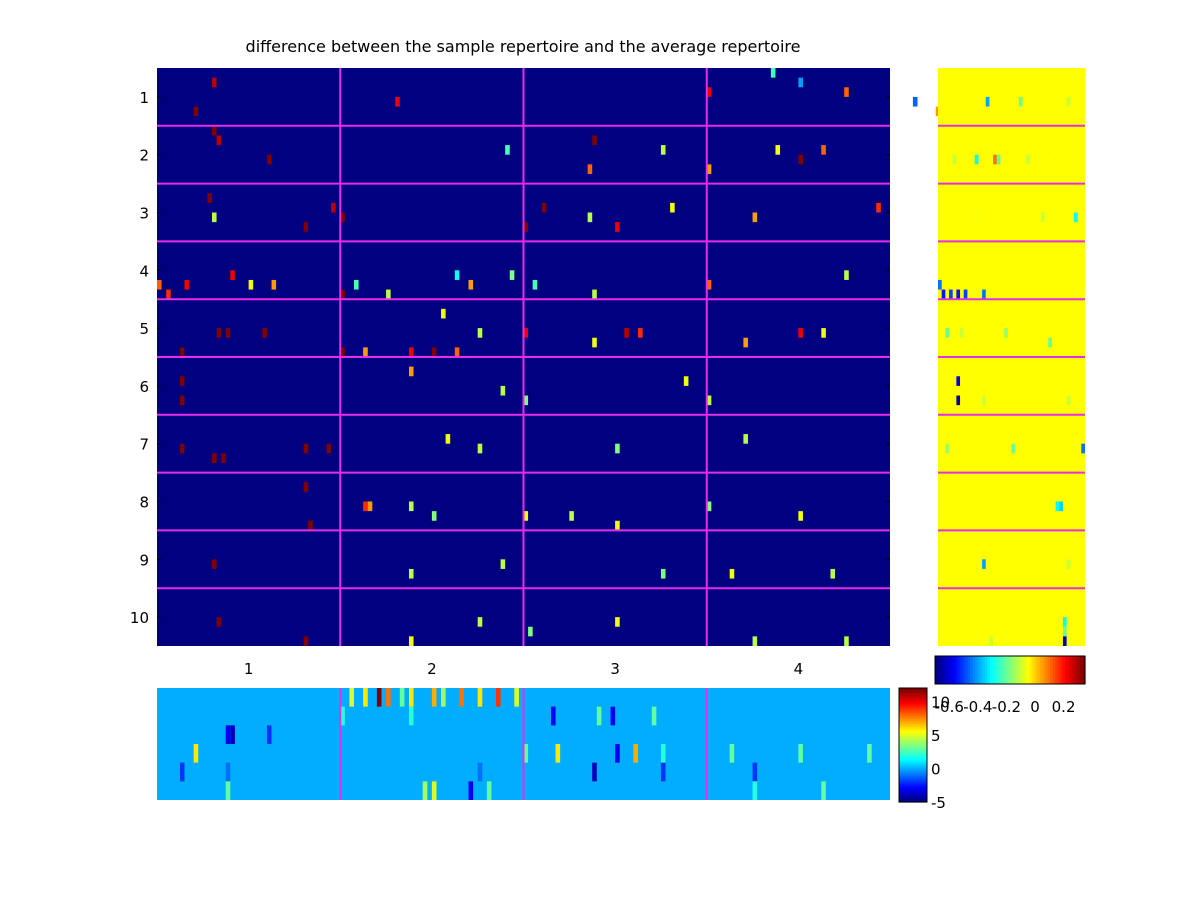 The image size is (1200, 900). What do you see at coordinates (1006, 707) in the screenshot?
I see `colorbar-tick-label: -0.2` at bounding box center [1006, 707].